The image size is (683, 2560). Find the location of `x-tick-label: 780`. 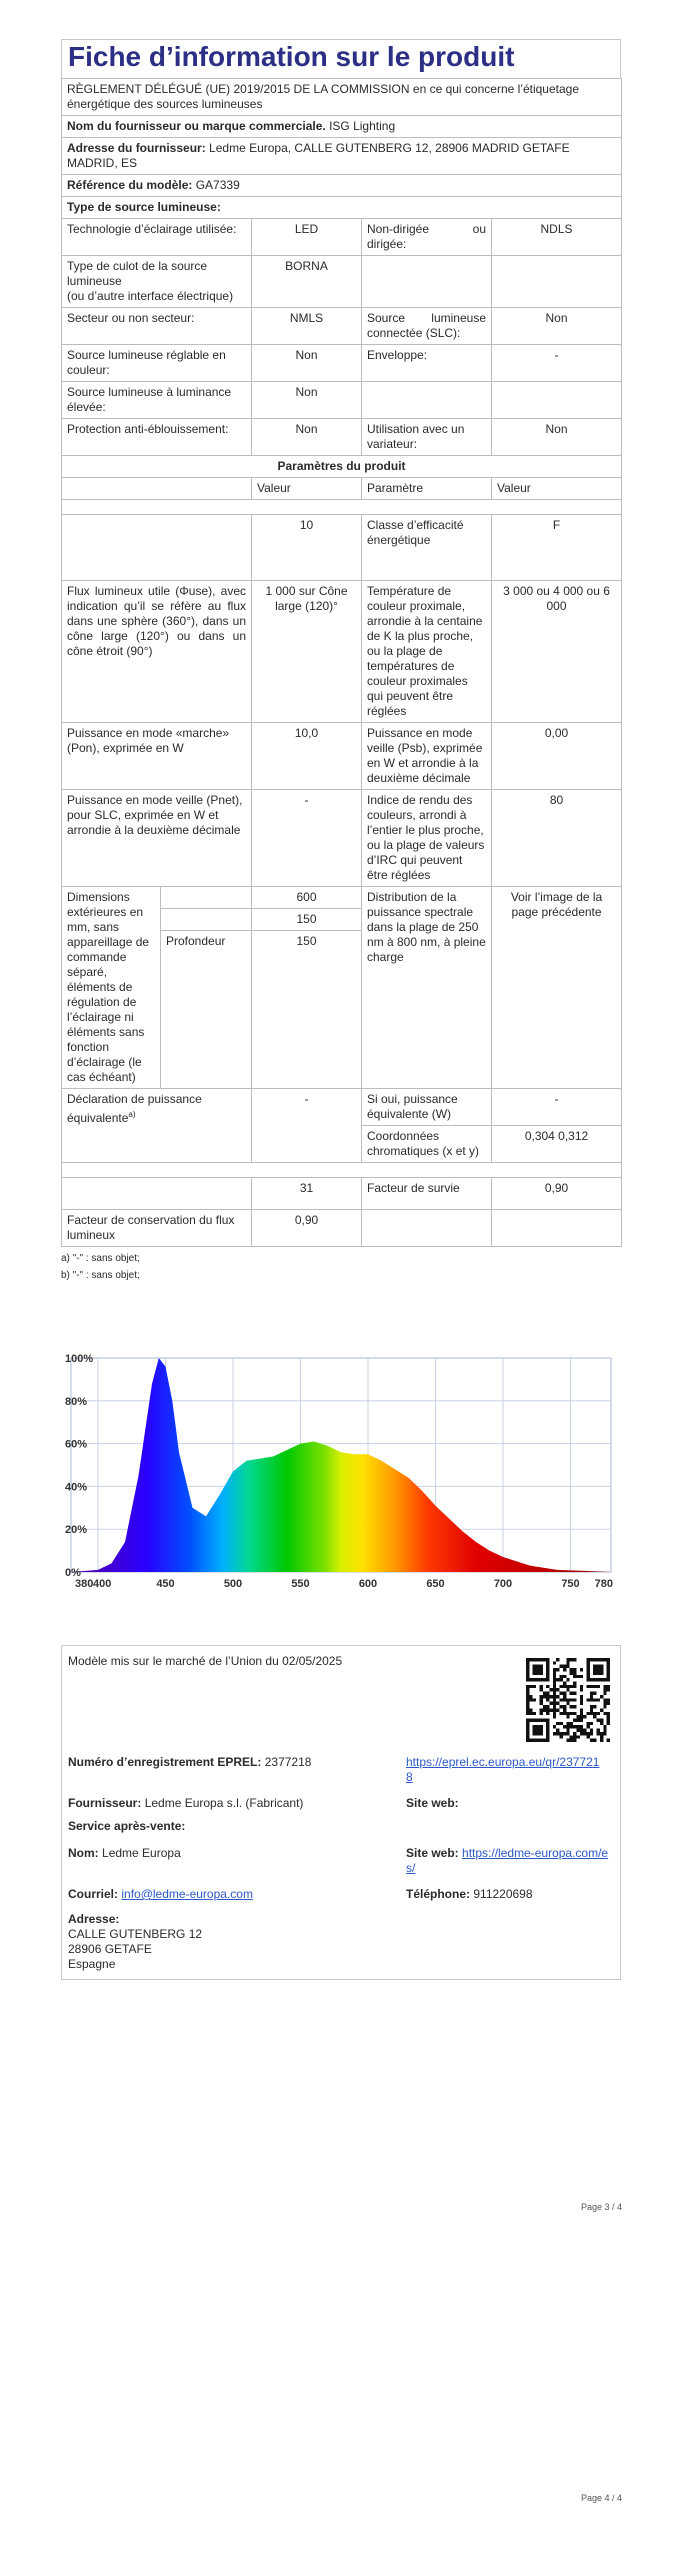

x-tick-label: 780 is located at coordinates (604, 1584).